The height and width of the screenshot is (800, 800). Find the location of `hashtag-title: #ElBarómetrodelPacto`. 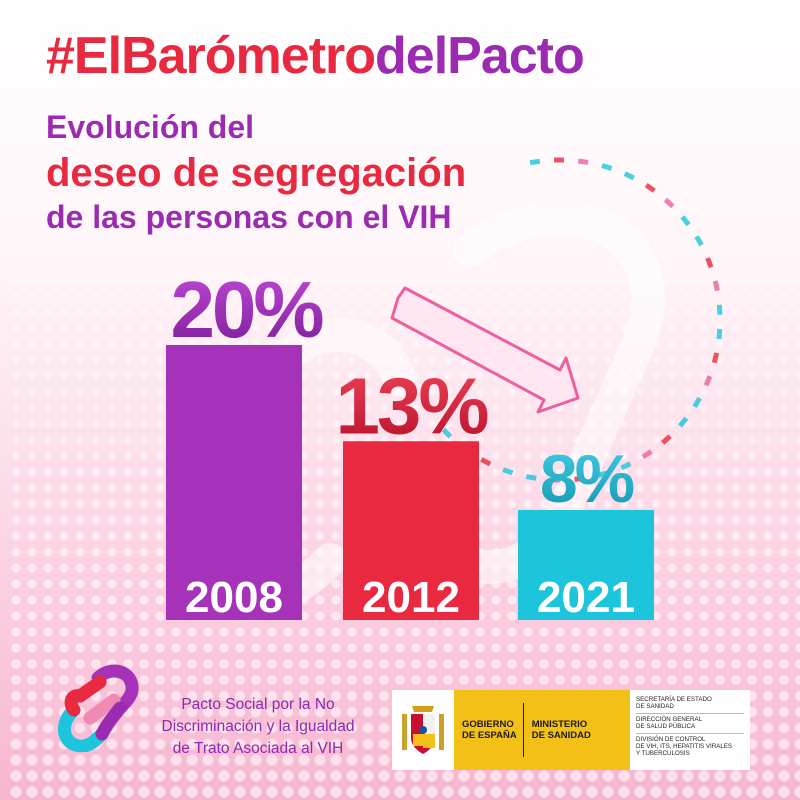

hashtag-title: #ElBarómetrodelPacto is located at coordinates (315, 56).